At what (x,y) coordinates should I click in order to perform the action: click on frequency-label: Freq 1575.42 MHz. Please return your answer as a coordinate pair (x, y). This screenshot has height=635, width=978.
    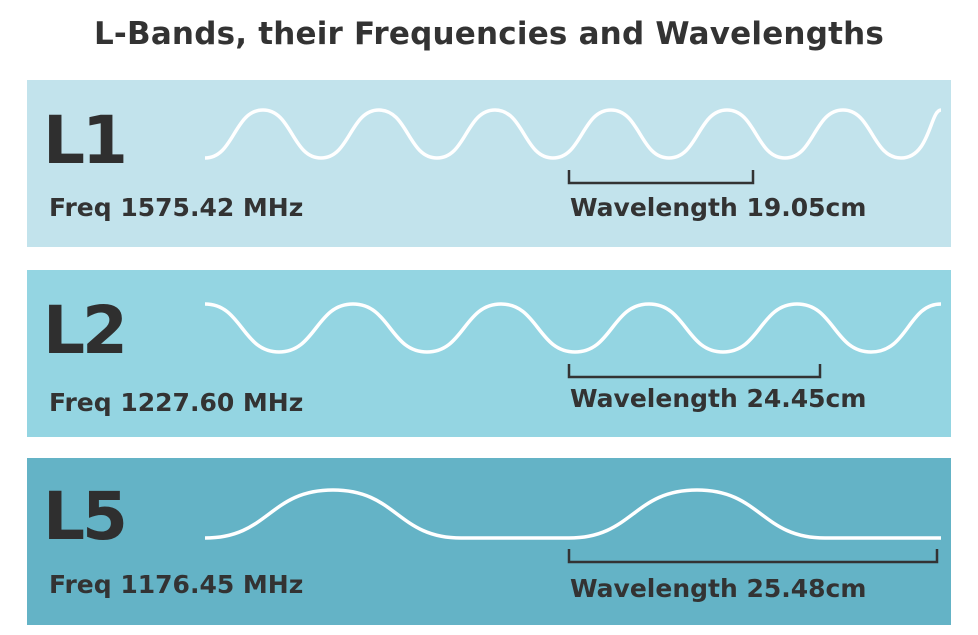
    Looking at the image, I should click on (176, 207).